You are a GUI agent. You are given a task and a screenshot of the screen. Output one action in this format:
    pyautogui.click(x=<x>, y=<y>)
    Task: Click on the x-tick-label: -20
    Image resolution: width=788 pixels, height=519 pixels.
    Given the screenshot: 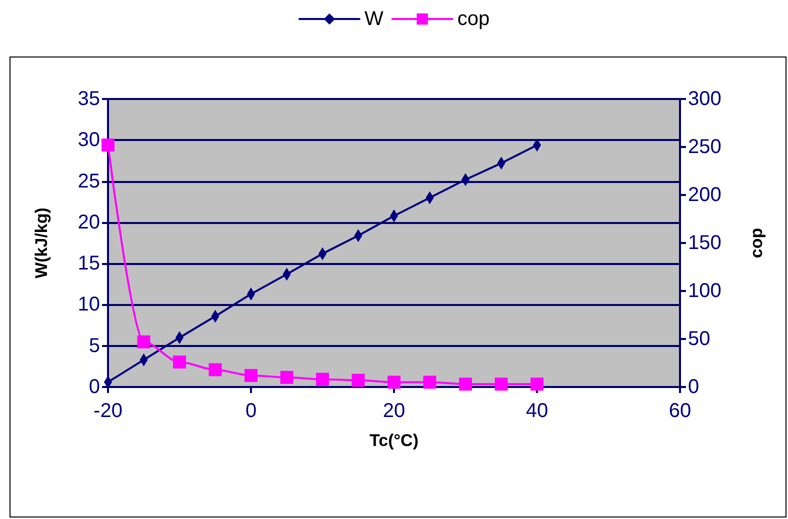 What is the action you would take?
    pyautogui.click(x=108, y=411)
    